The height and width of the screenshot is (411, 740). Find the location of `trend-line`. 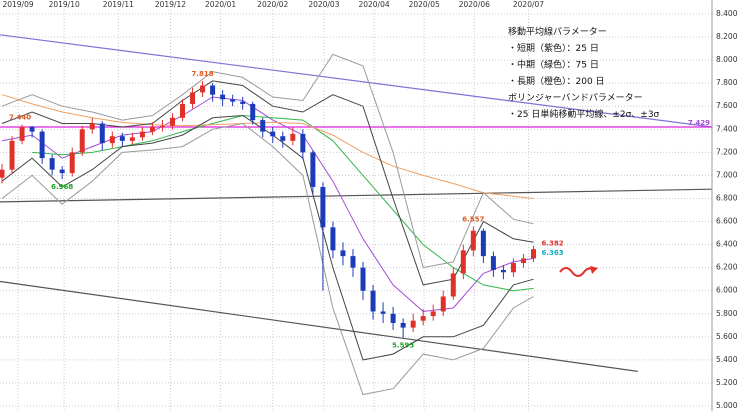

trend-line is located at coordinates (356, 195).